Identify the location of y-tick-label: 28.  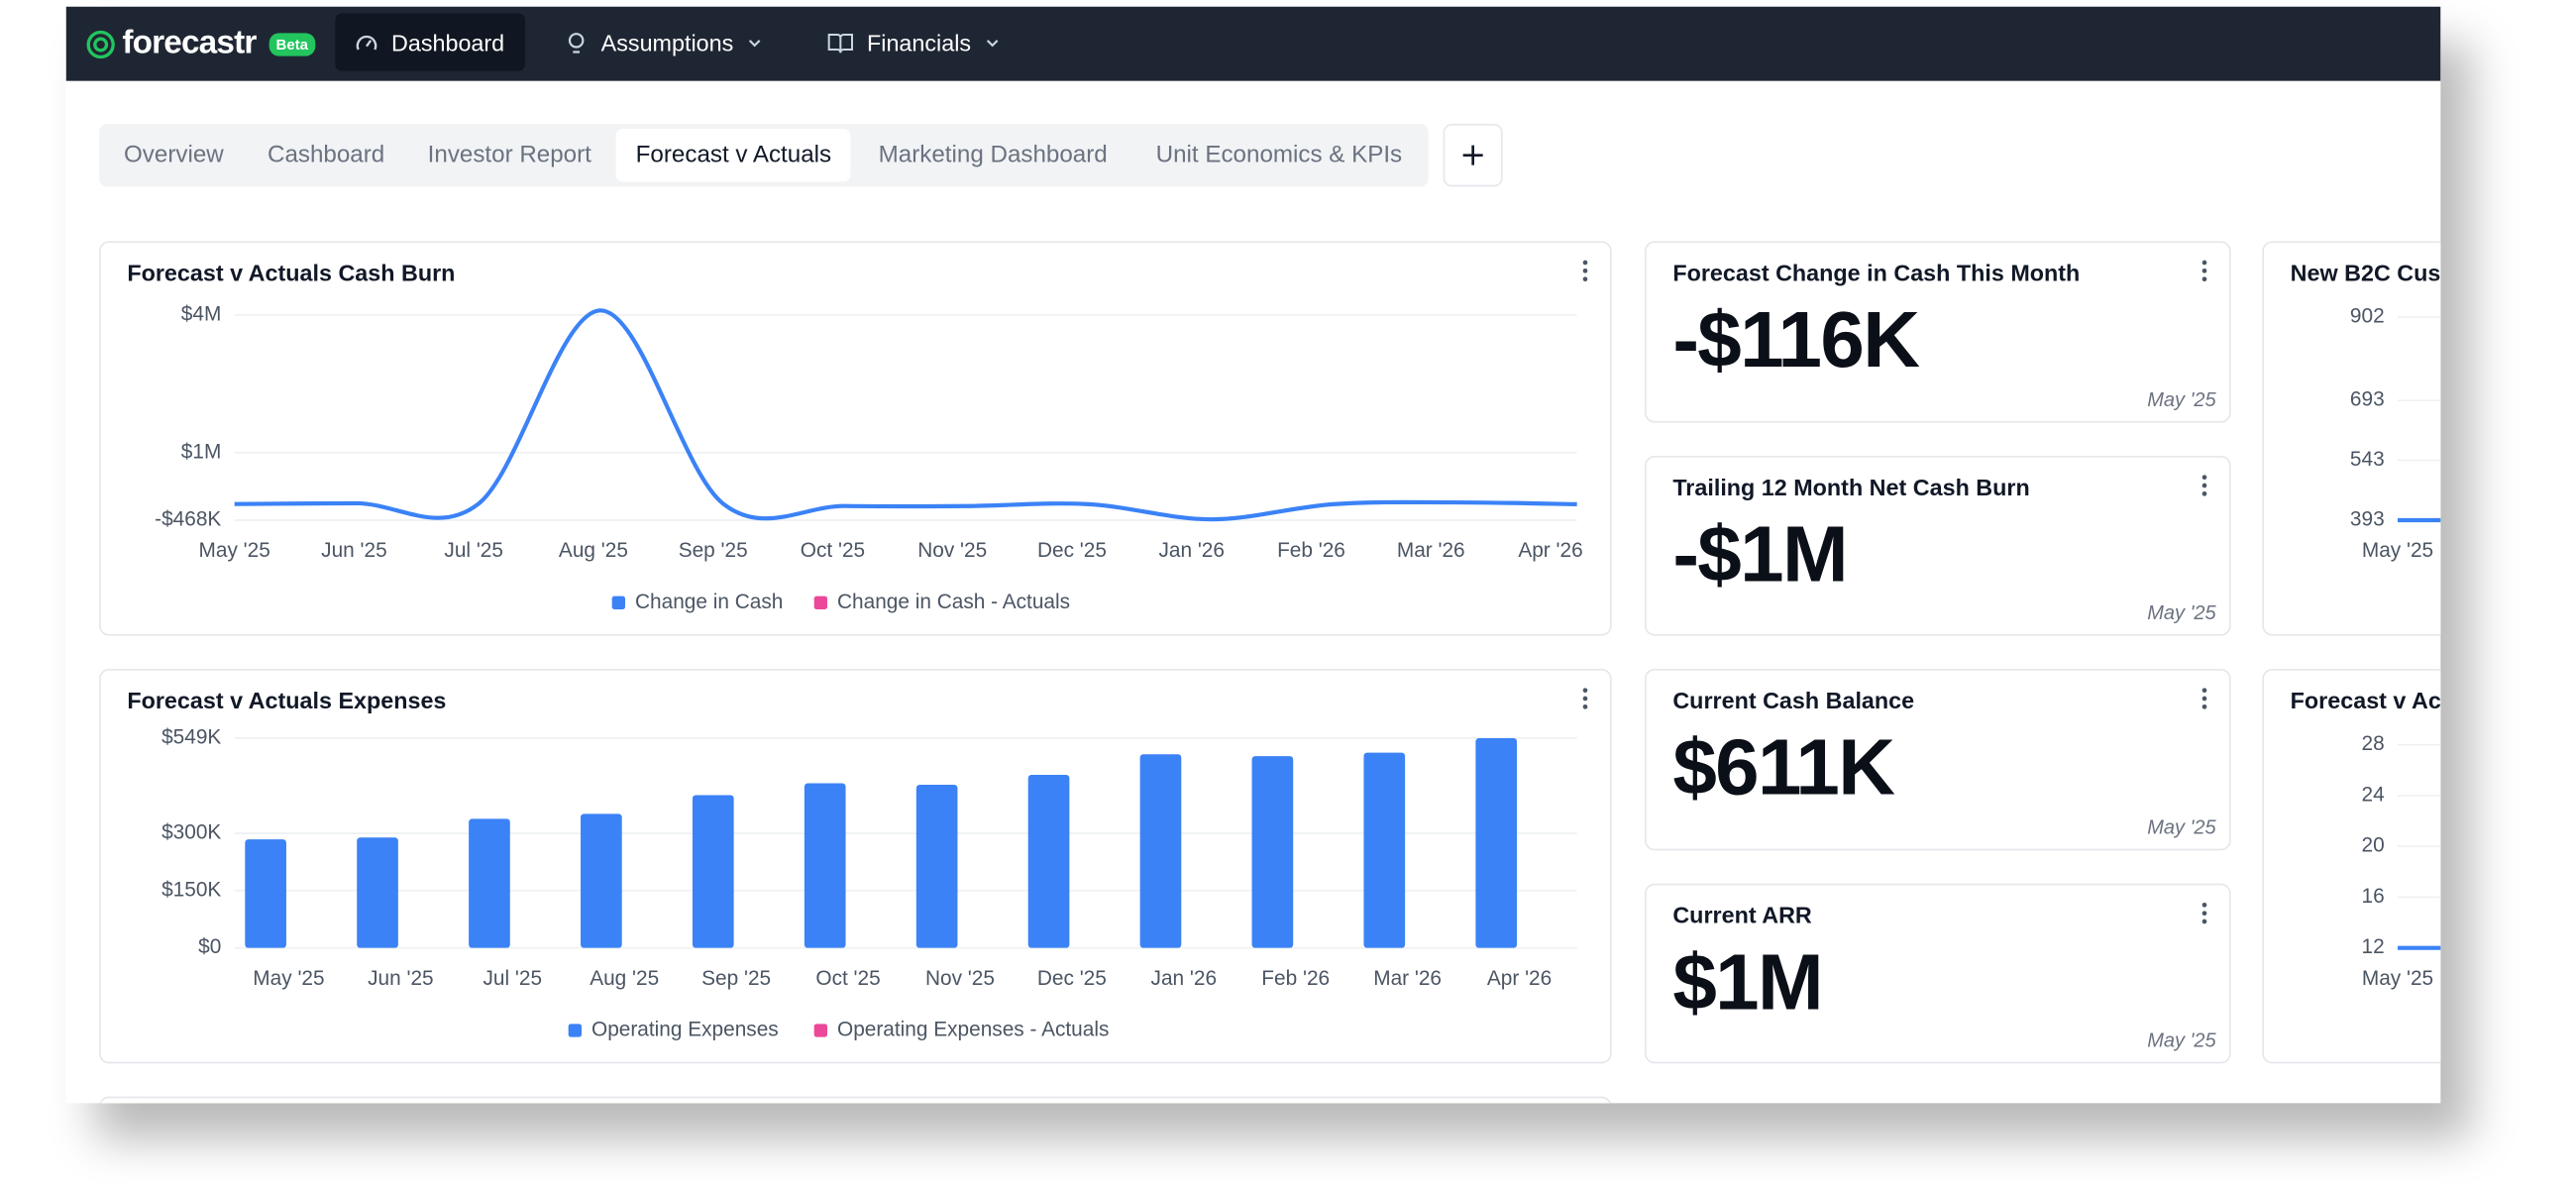
(2372, 743).